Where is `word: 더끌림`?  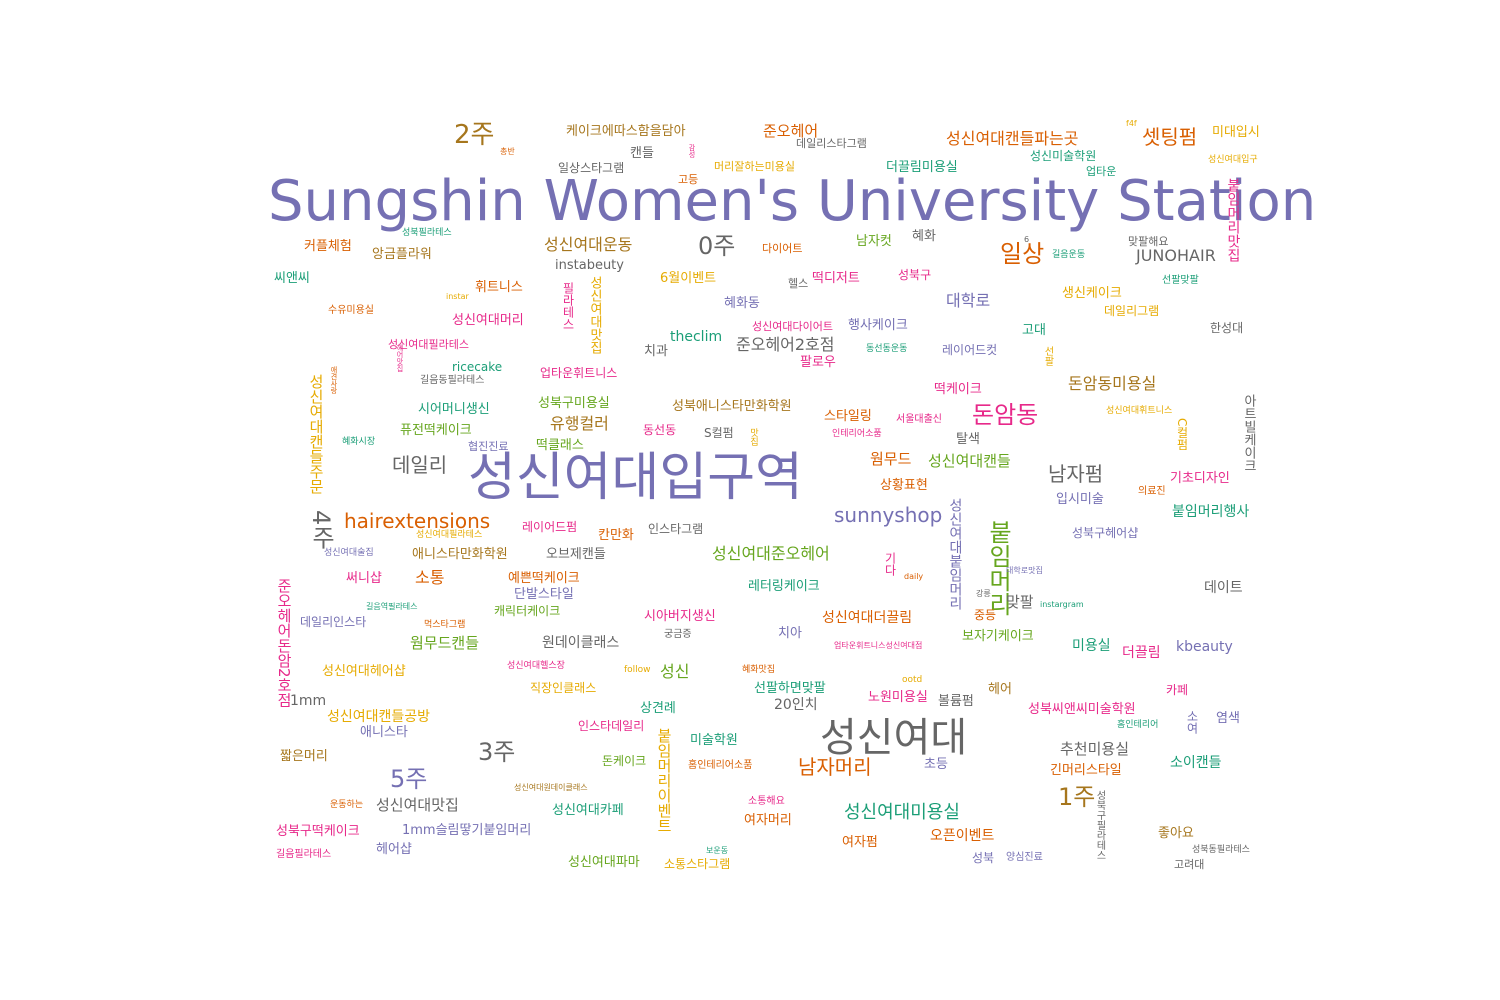 word: 더끌림 is located at coordinates (1141, 653).